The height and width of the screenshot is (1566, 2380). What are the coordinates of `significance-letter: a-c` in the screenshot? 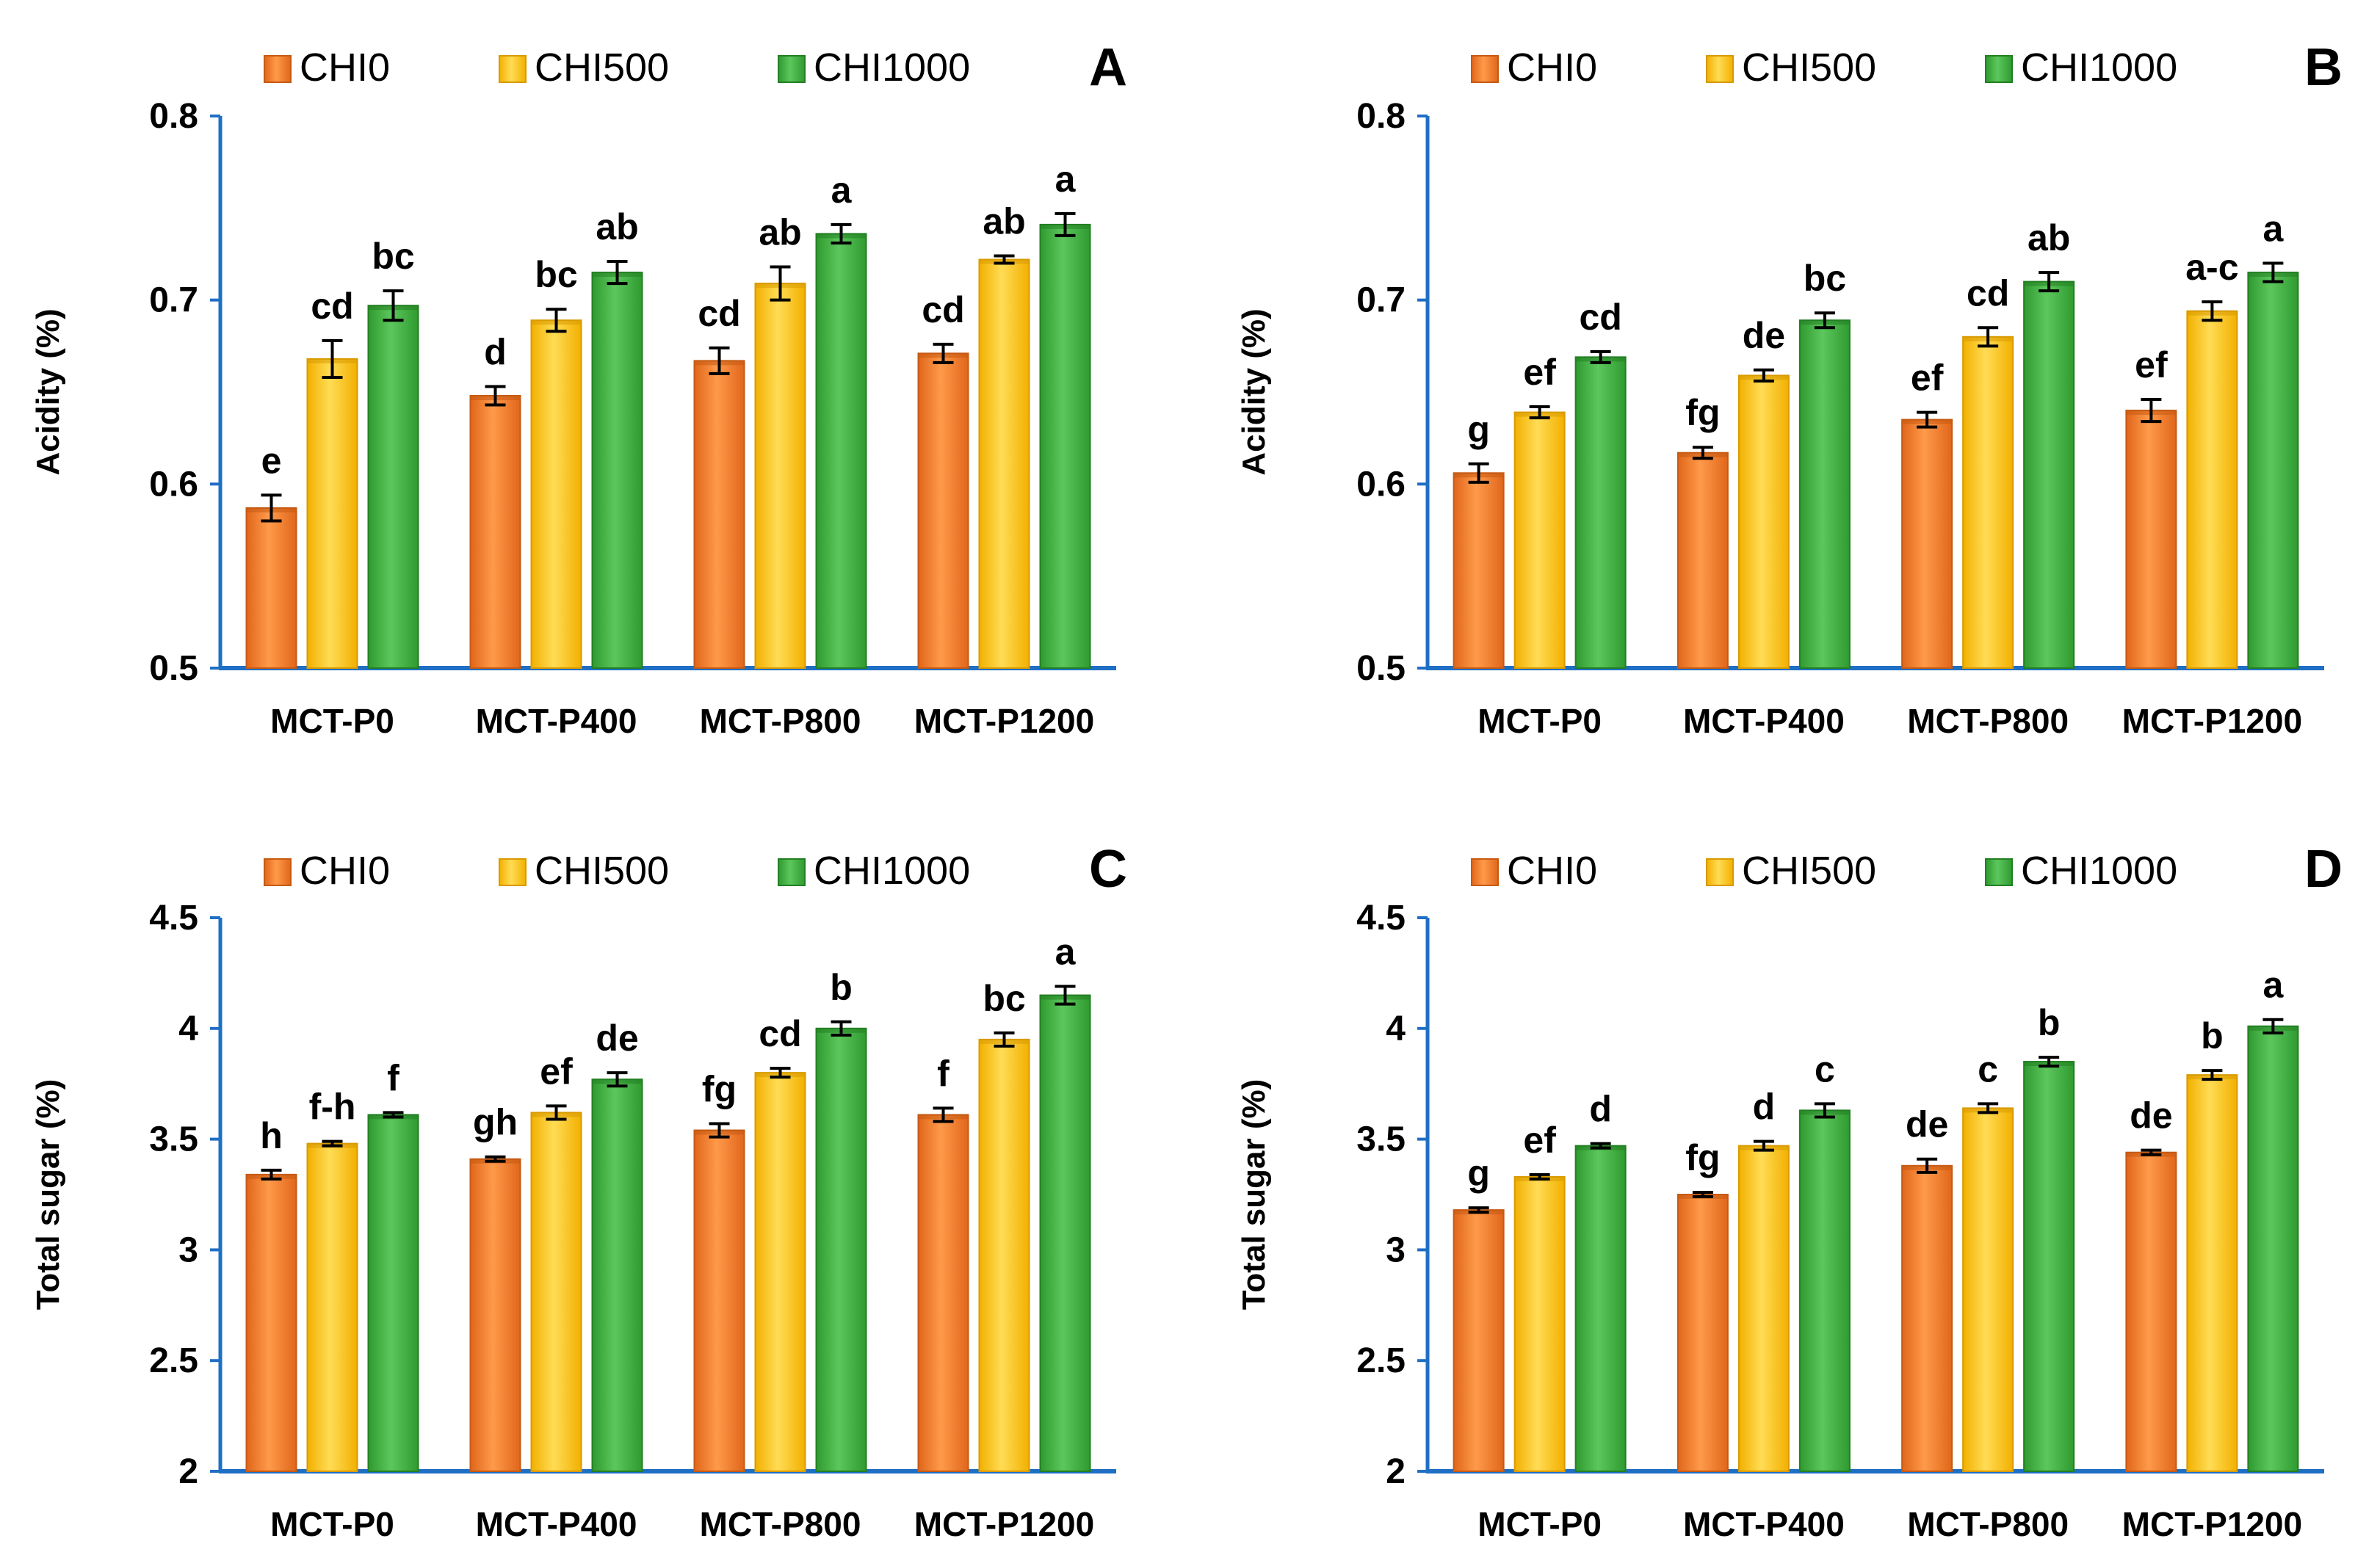 It's located at (2211, 267).